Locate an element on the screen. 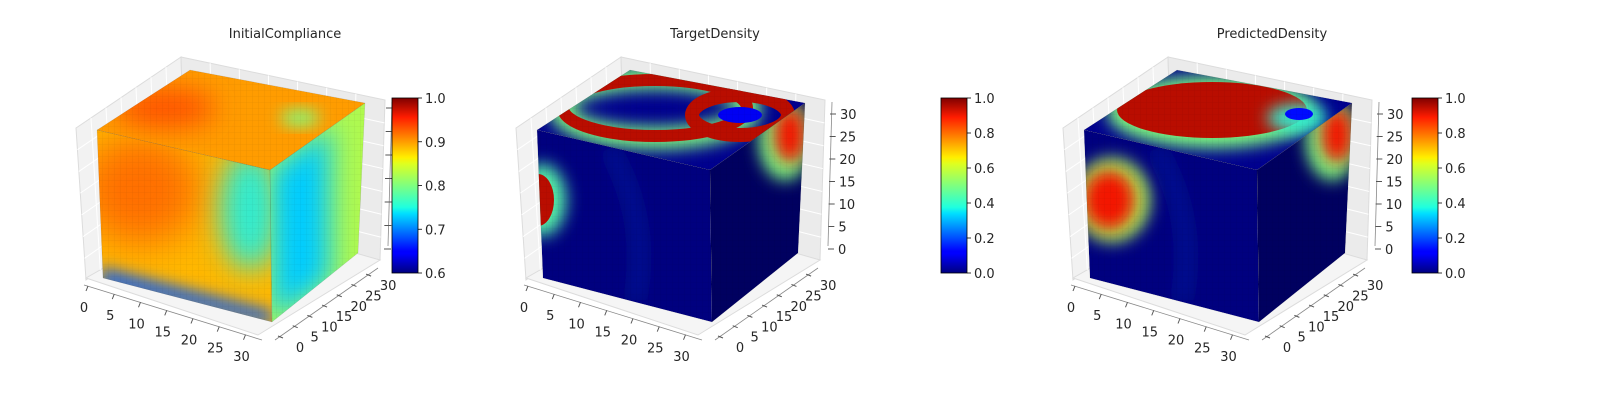  x-axis-line is located at coordinates (173, 312).